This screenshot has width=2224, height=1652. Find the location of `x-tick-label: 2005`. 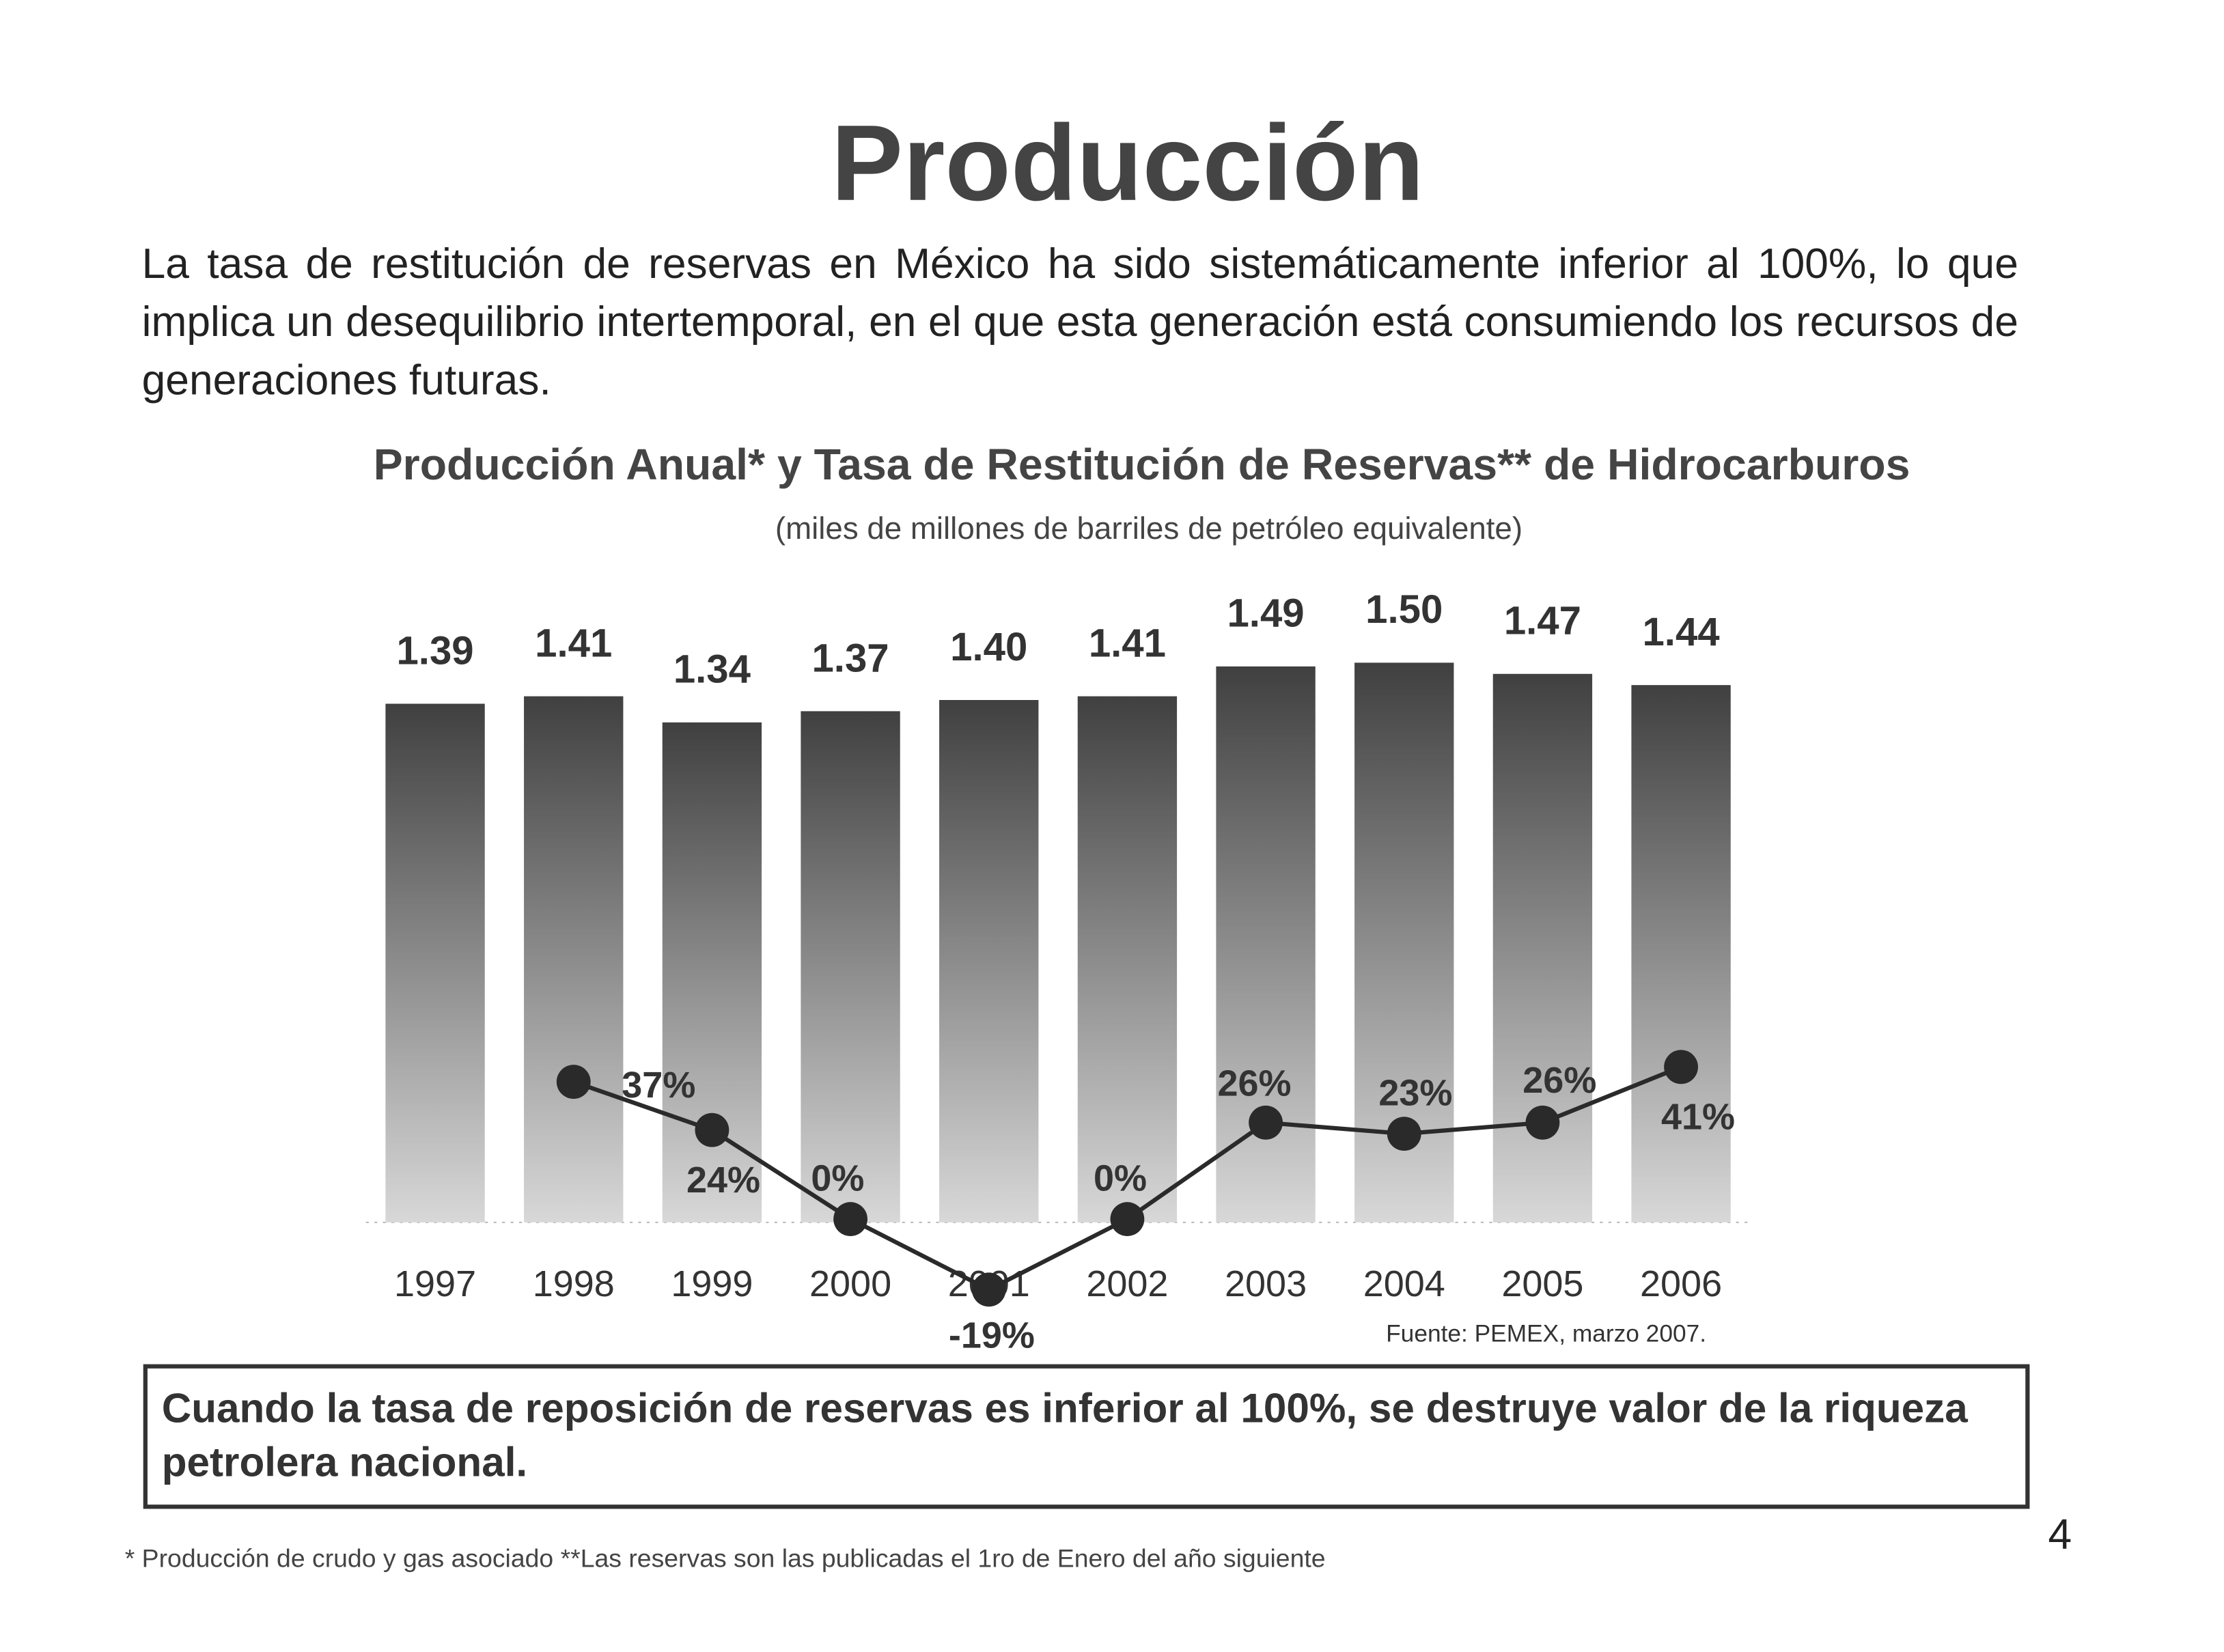

x-tick-label: 2005 is located at coordinates (1542, 1283).